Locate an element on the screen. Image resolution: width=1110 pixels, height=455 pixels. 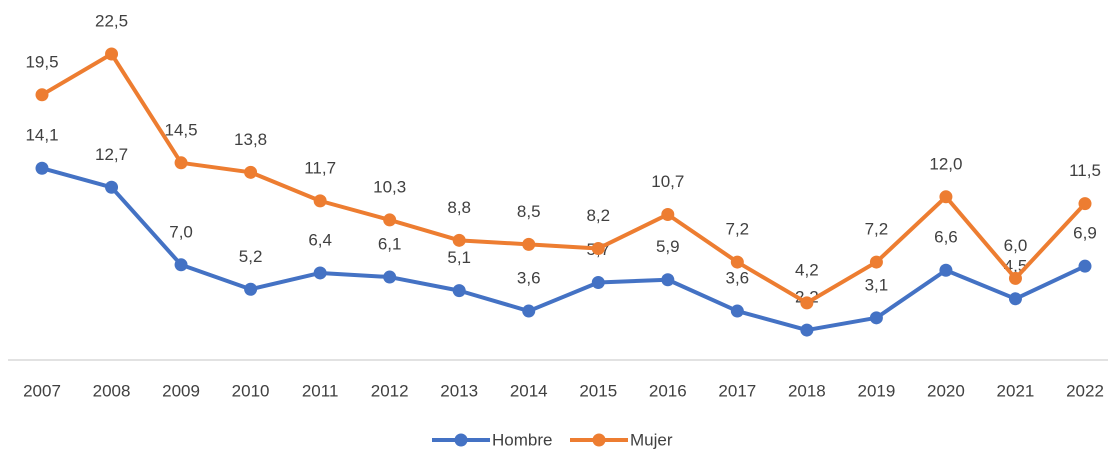
legend-label: Hombre is located at coordinates (522, 439).